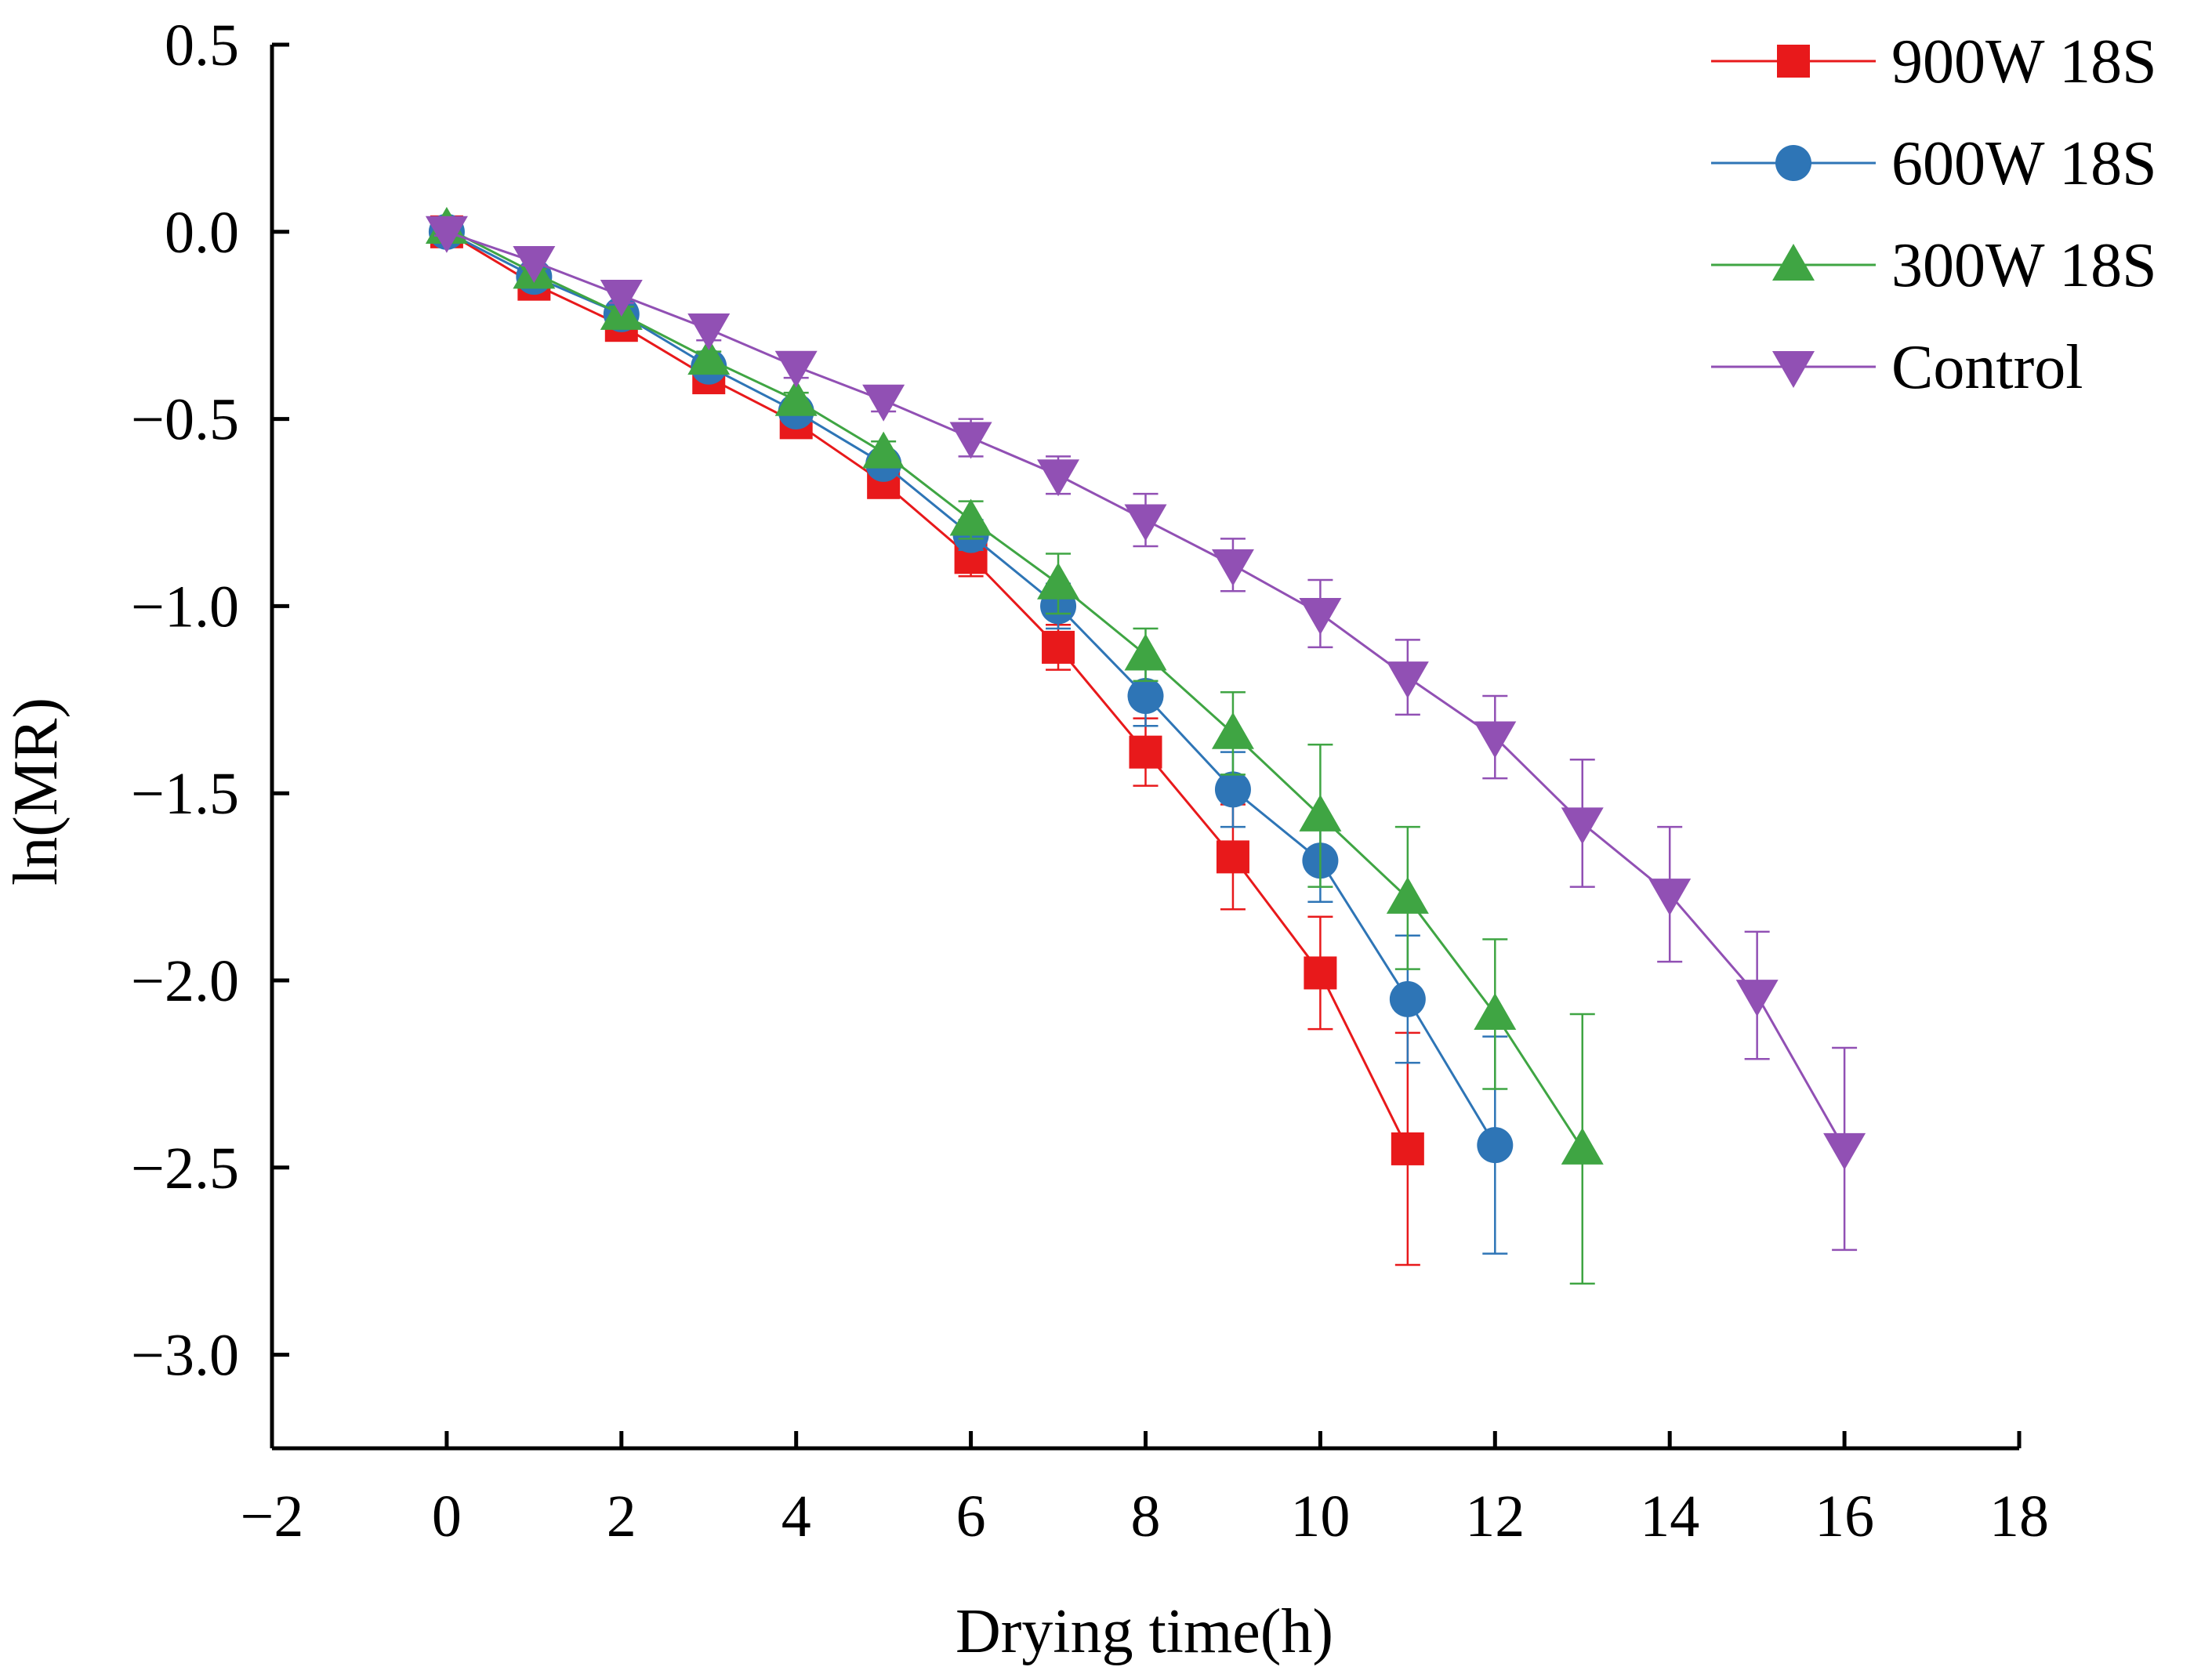 The height and width of the screenshot is (1674, 2212). Describe the element at coordinates (1495, 1516) in the screenshot. I see `x-tick-label: 12` at that location.